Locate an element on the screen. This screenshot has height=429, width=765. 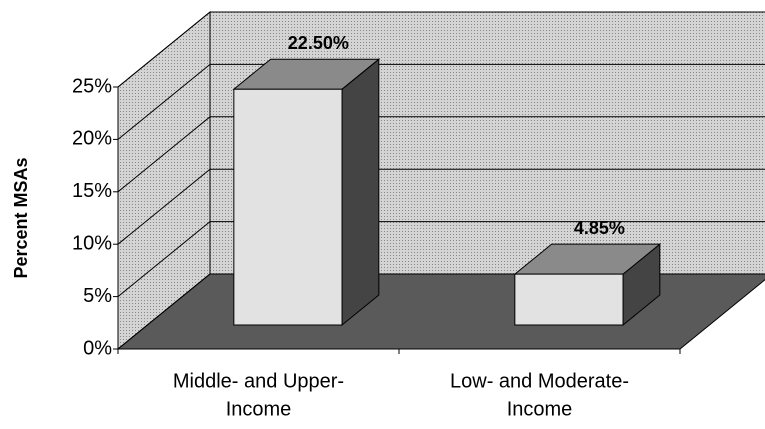
x-tick-label: Middle- and Upper- is located at coordinates (258, 381).